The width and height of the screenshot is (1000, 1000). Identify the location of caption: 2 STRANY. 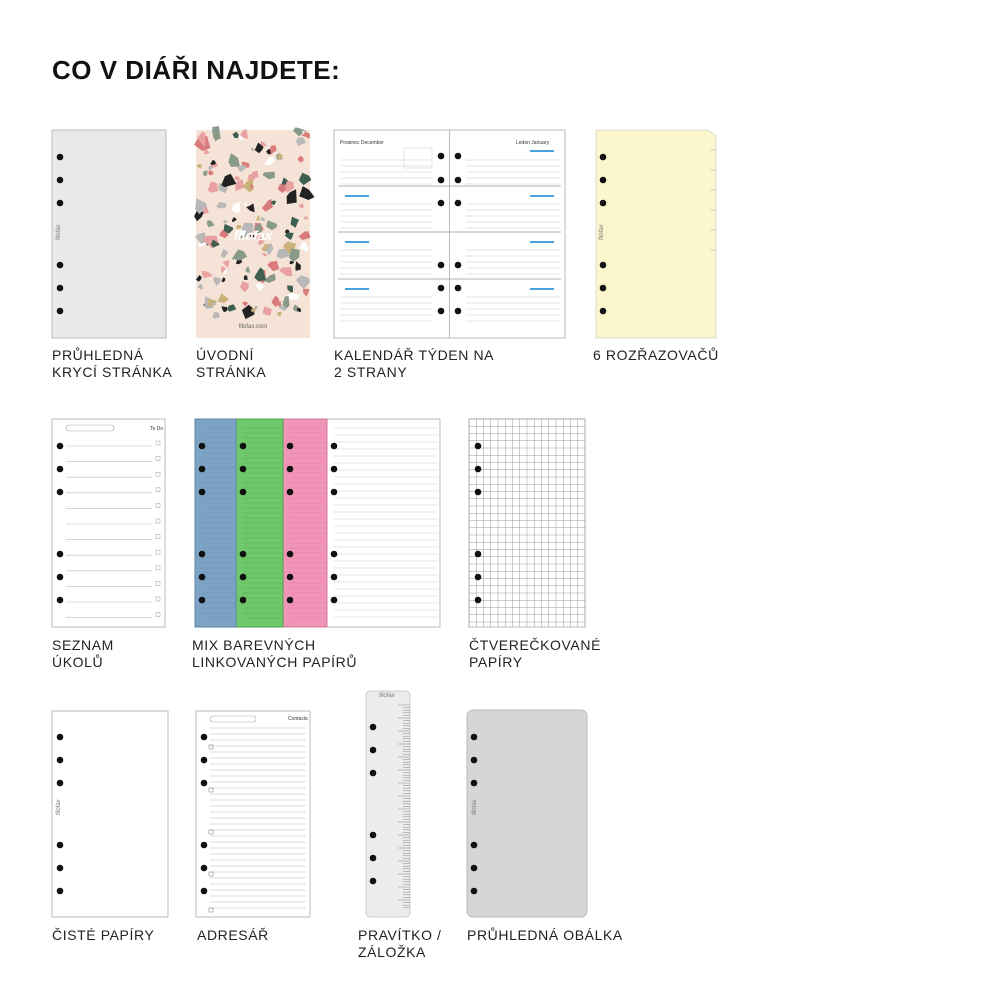
(370, 372).